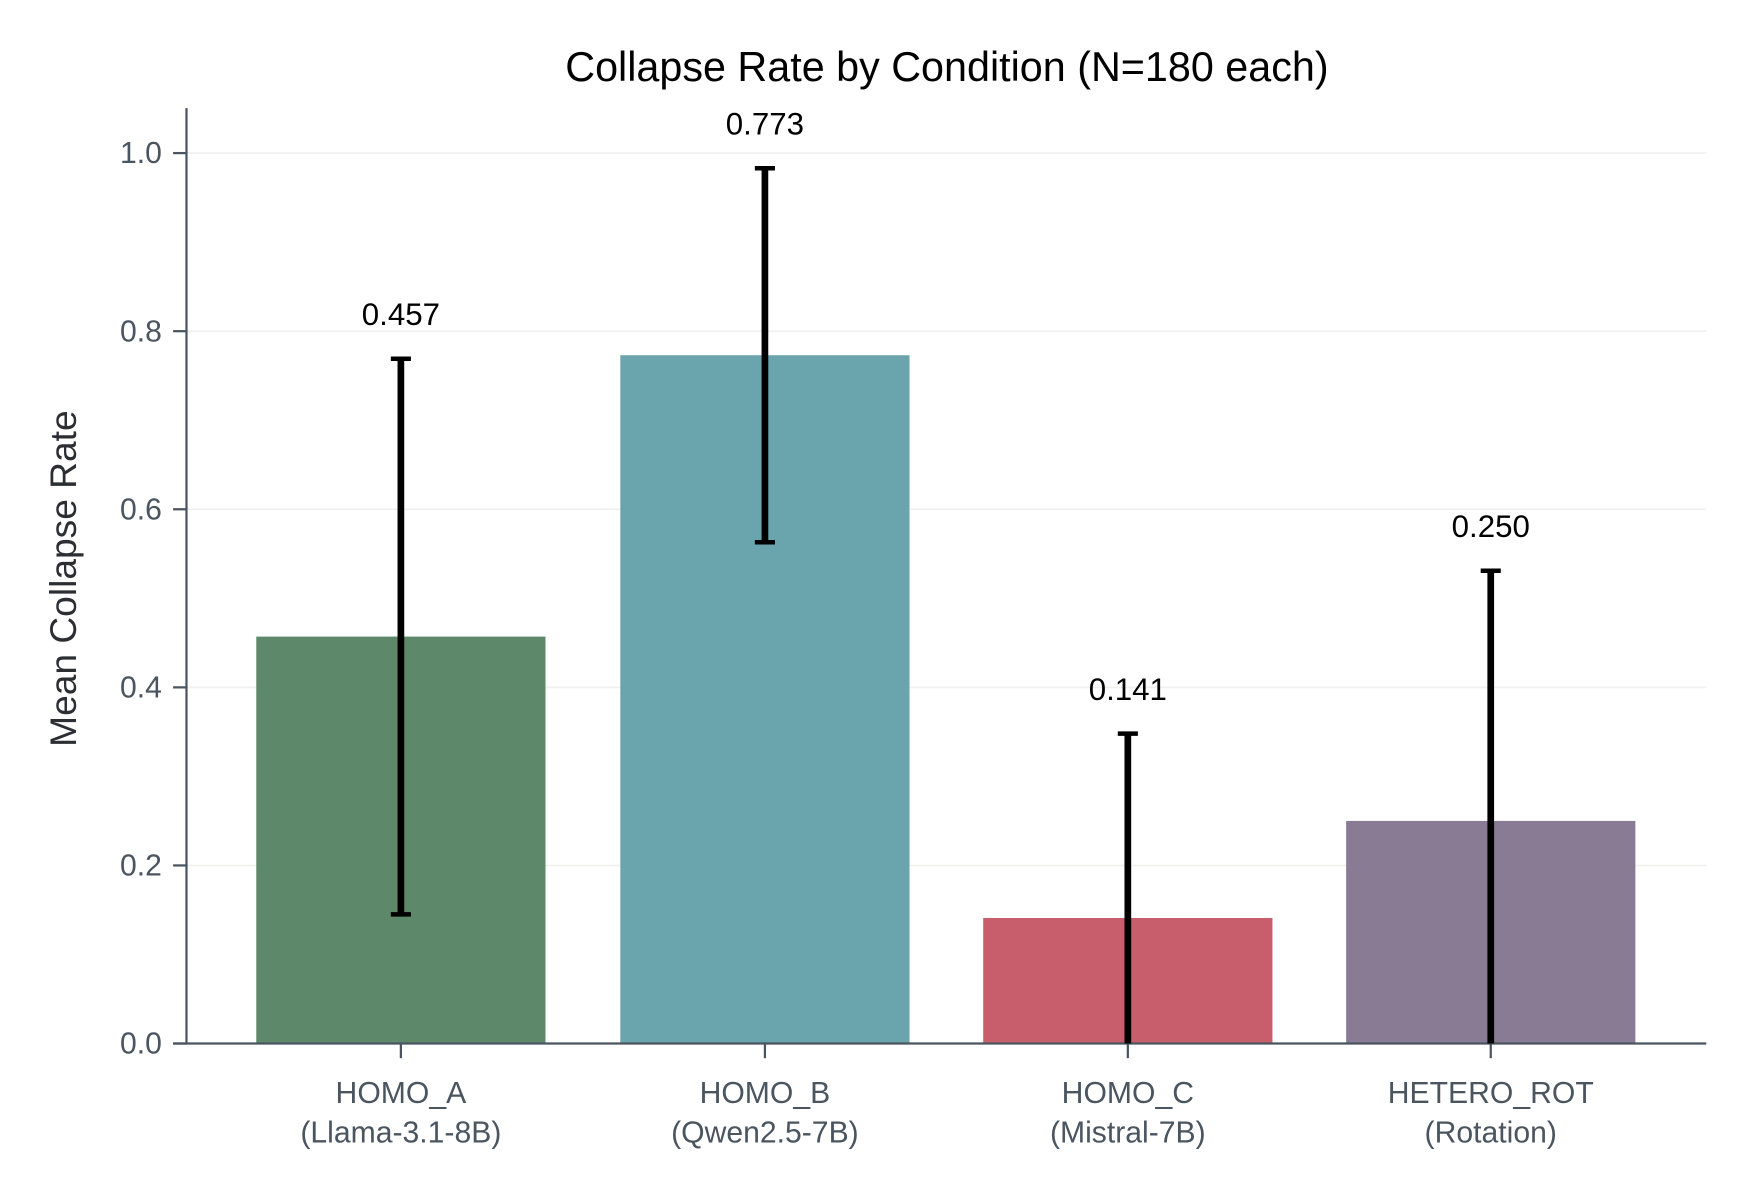  Describe the element at coordinates (141, 509) in the screenshot. I see `y-tick-label: 0.6` at that location.